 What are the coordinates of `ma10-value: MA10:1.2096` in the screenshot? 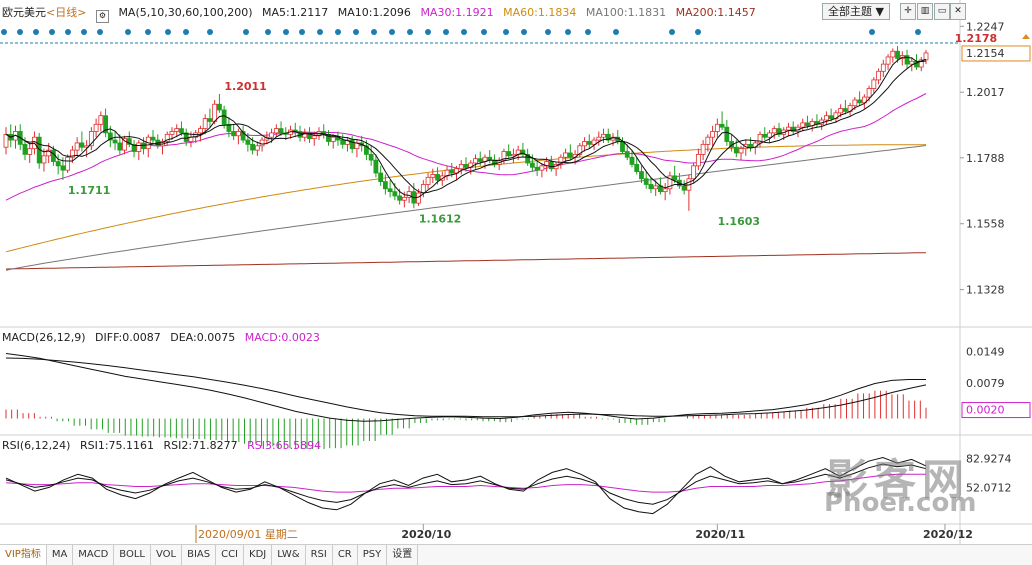 It's located at (374, 12).